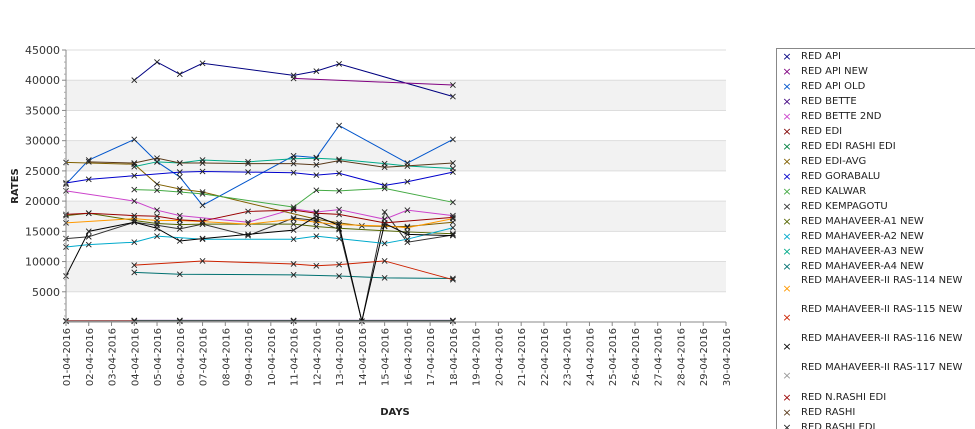 The height and width of the screenshot is (429, 975). What do you see at coordinates (828, 412) in the screenshot?
I see `legend-label: RED RASHI` at bounding box center [828, 412].